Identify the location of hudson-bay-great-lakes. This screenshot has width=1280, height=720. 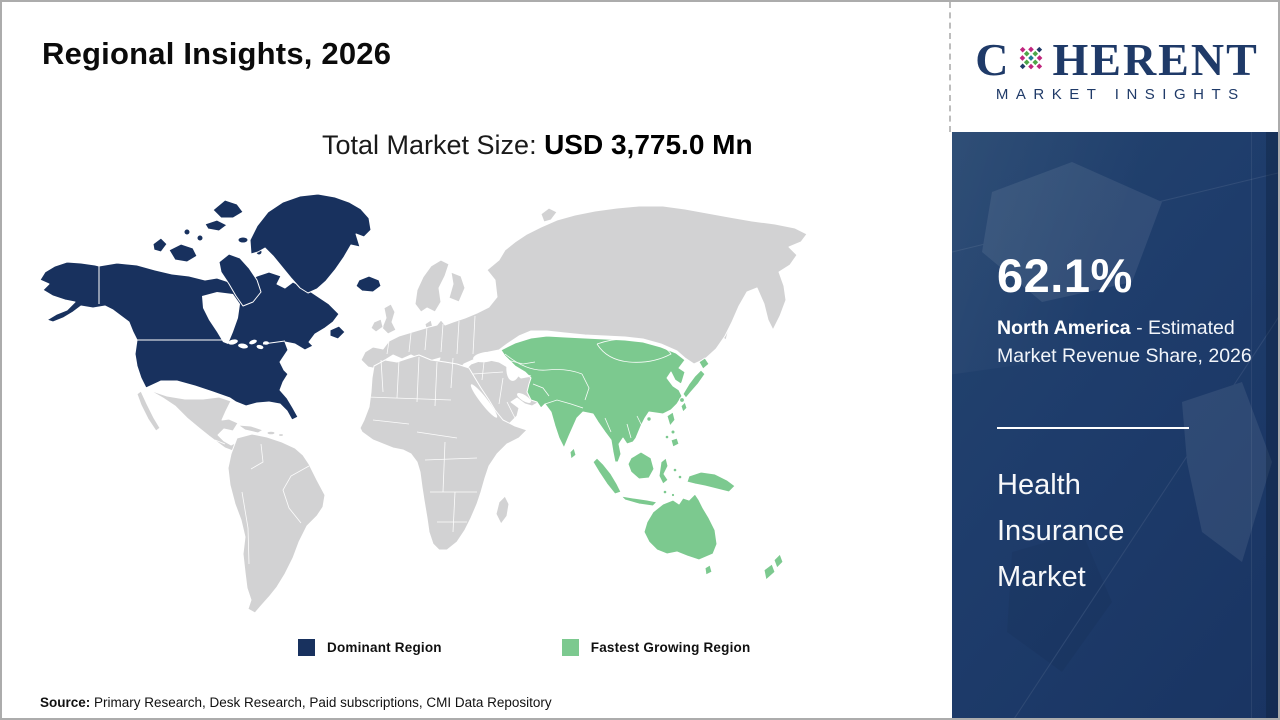
(235, 321).